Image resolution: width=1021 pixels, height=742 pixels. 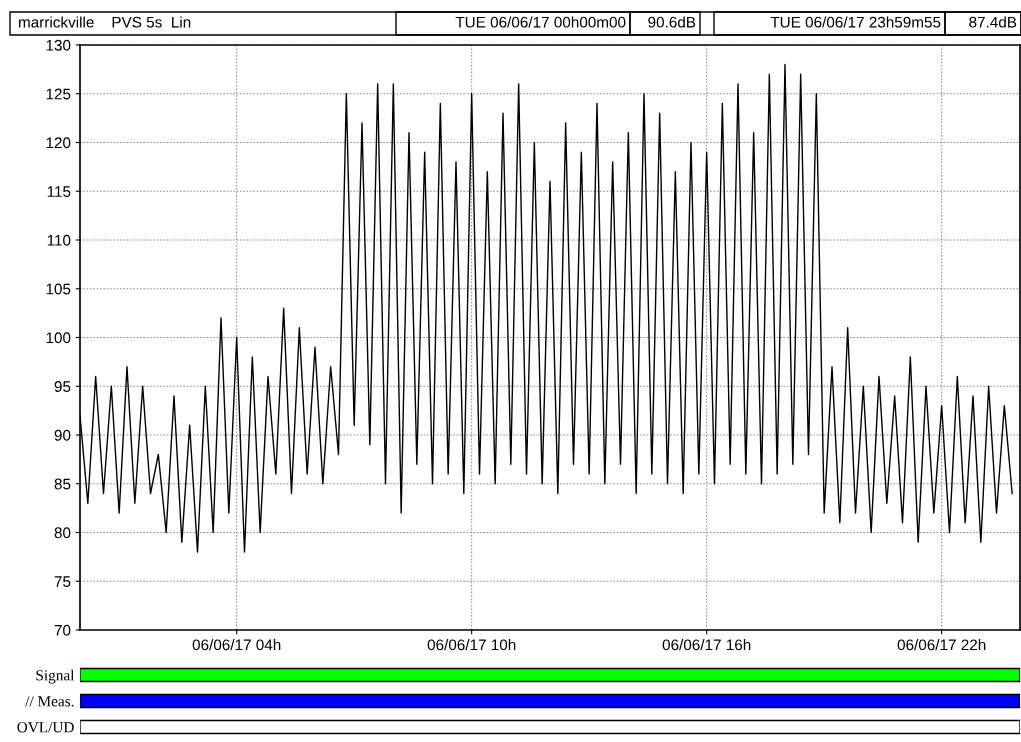 I want to click on y-tick-label: Signal, so click(x=55, y=676).